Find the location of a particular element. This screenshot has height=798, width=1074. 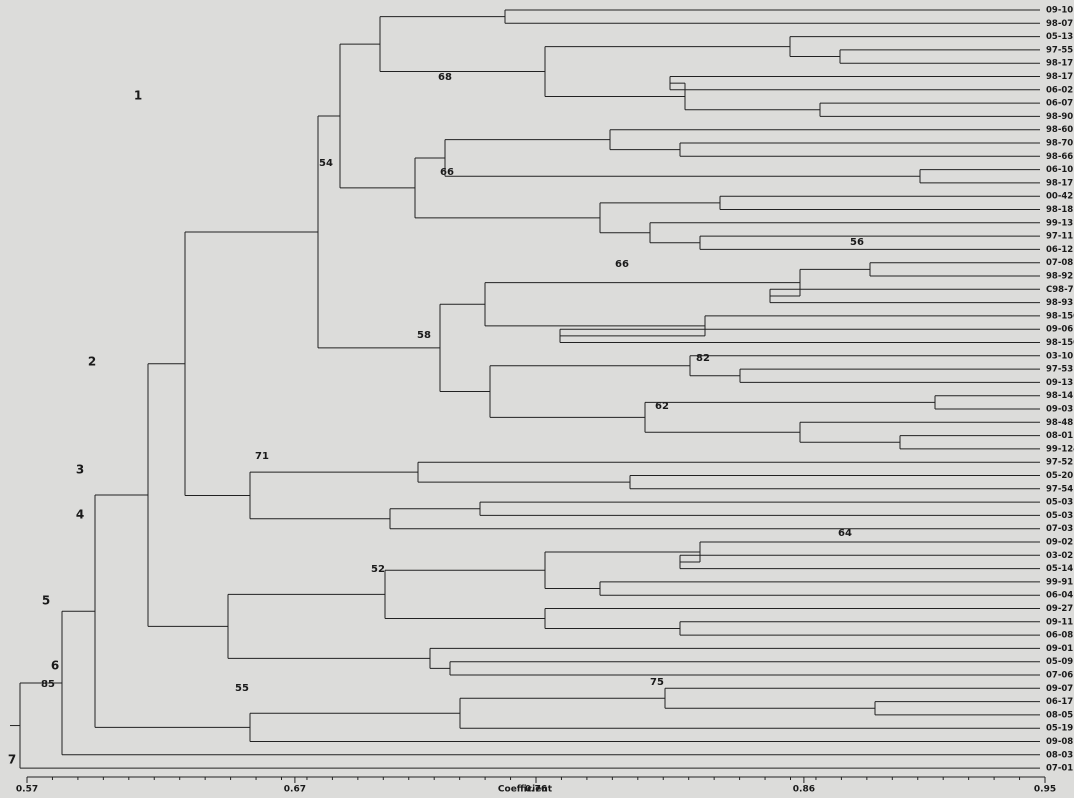

leaf-label: 09-01 is located at coordinates (1059, 649).